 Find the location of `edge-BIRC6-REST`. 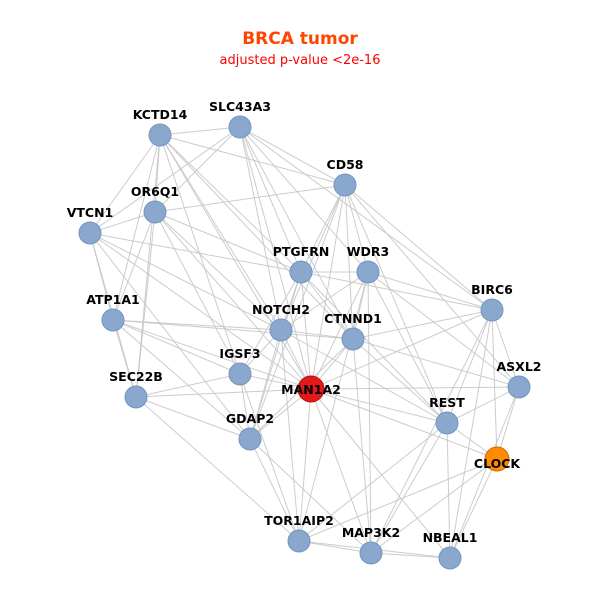

edge-BIRC6-REST is located at coordinates (469, 366).